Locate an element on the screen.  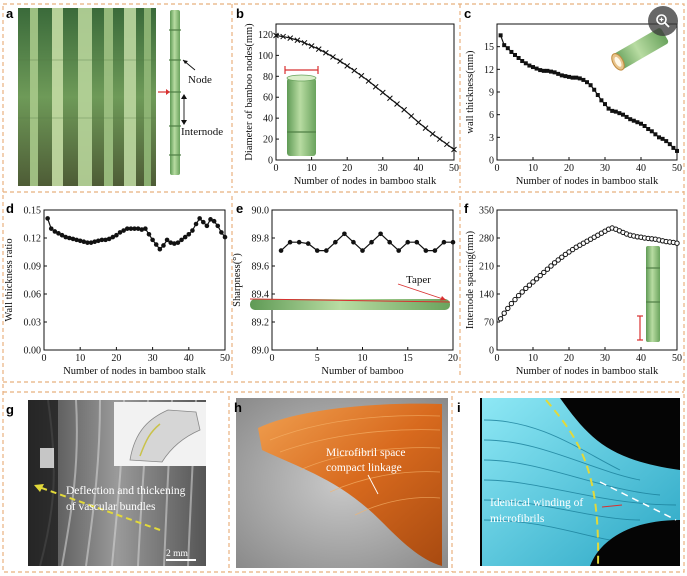
y-tick-label: 90.0 is located at coordinates (261, 211).